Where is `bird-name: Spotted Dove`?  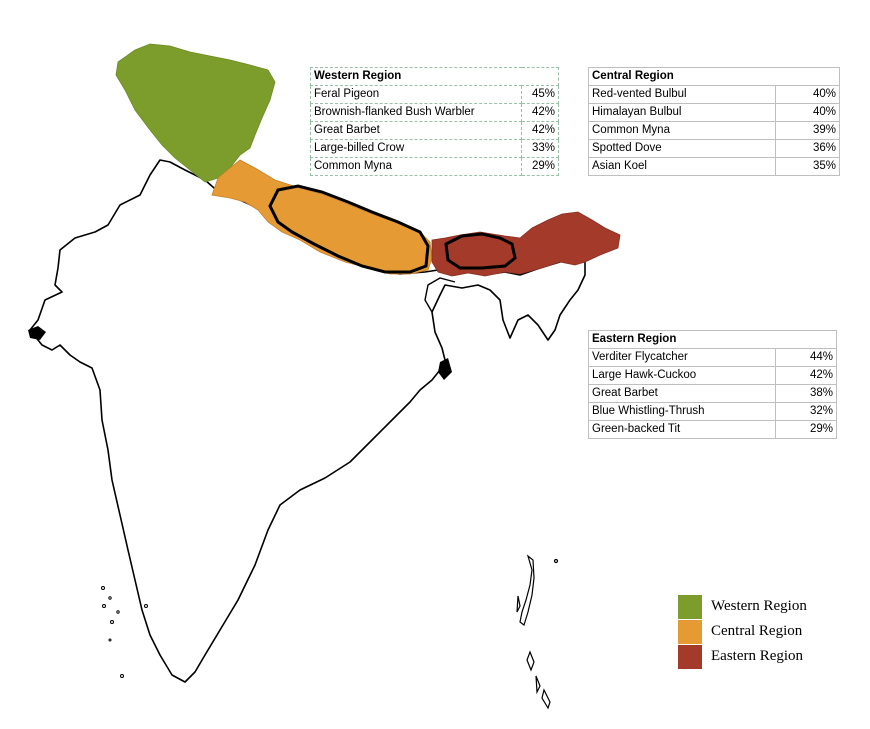
bird-name: Spotted Dove is located at coordinates (682, 148).